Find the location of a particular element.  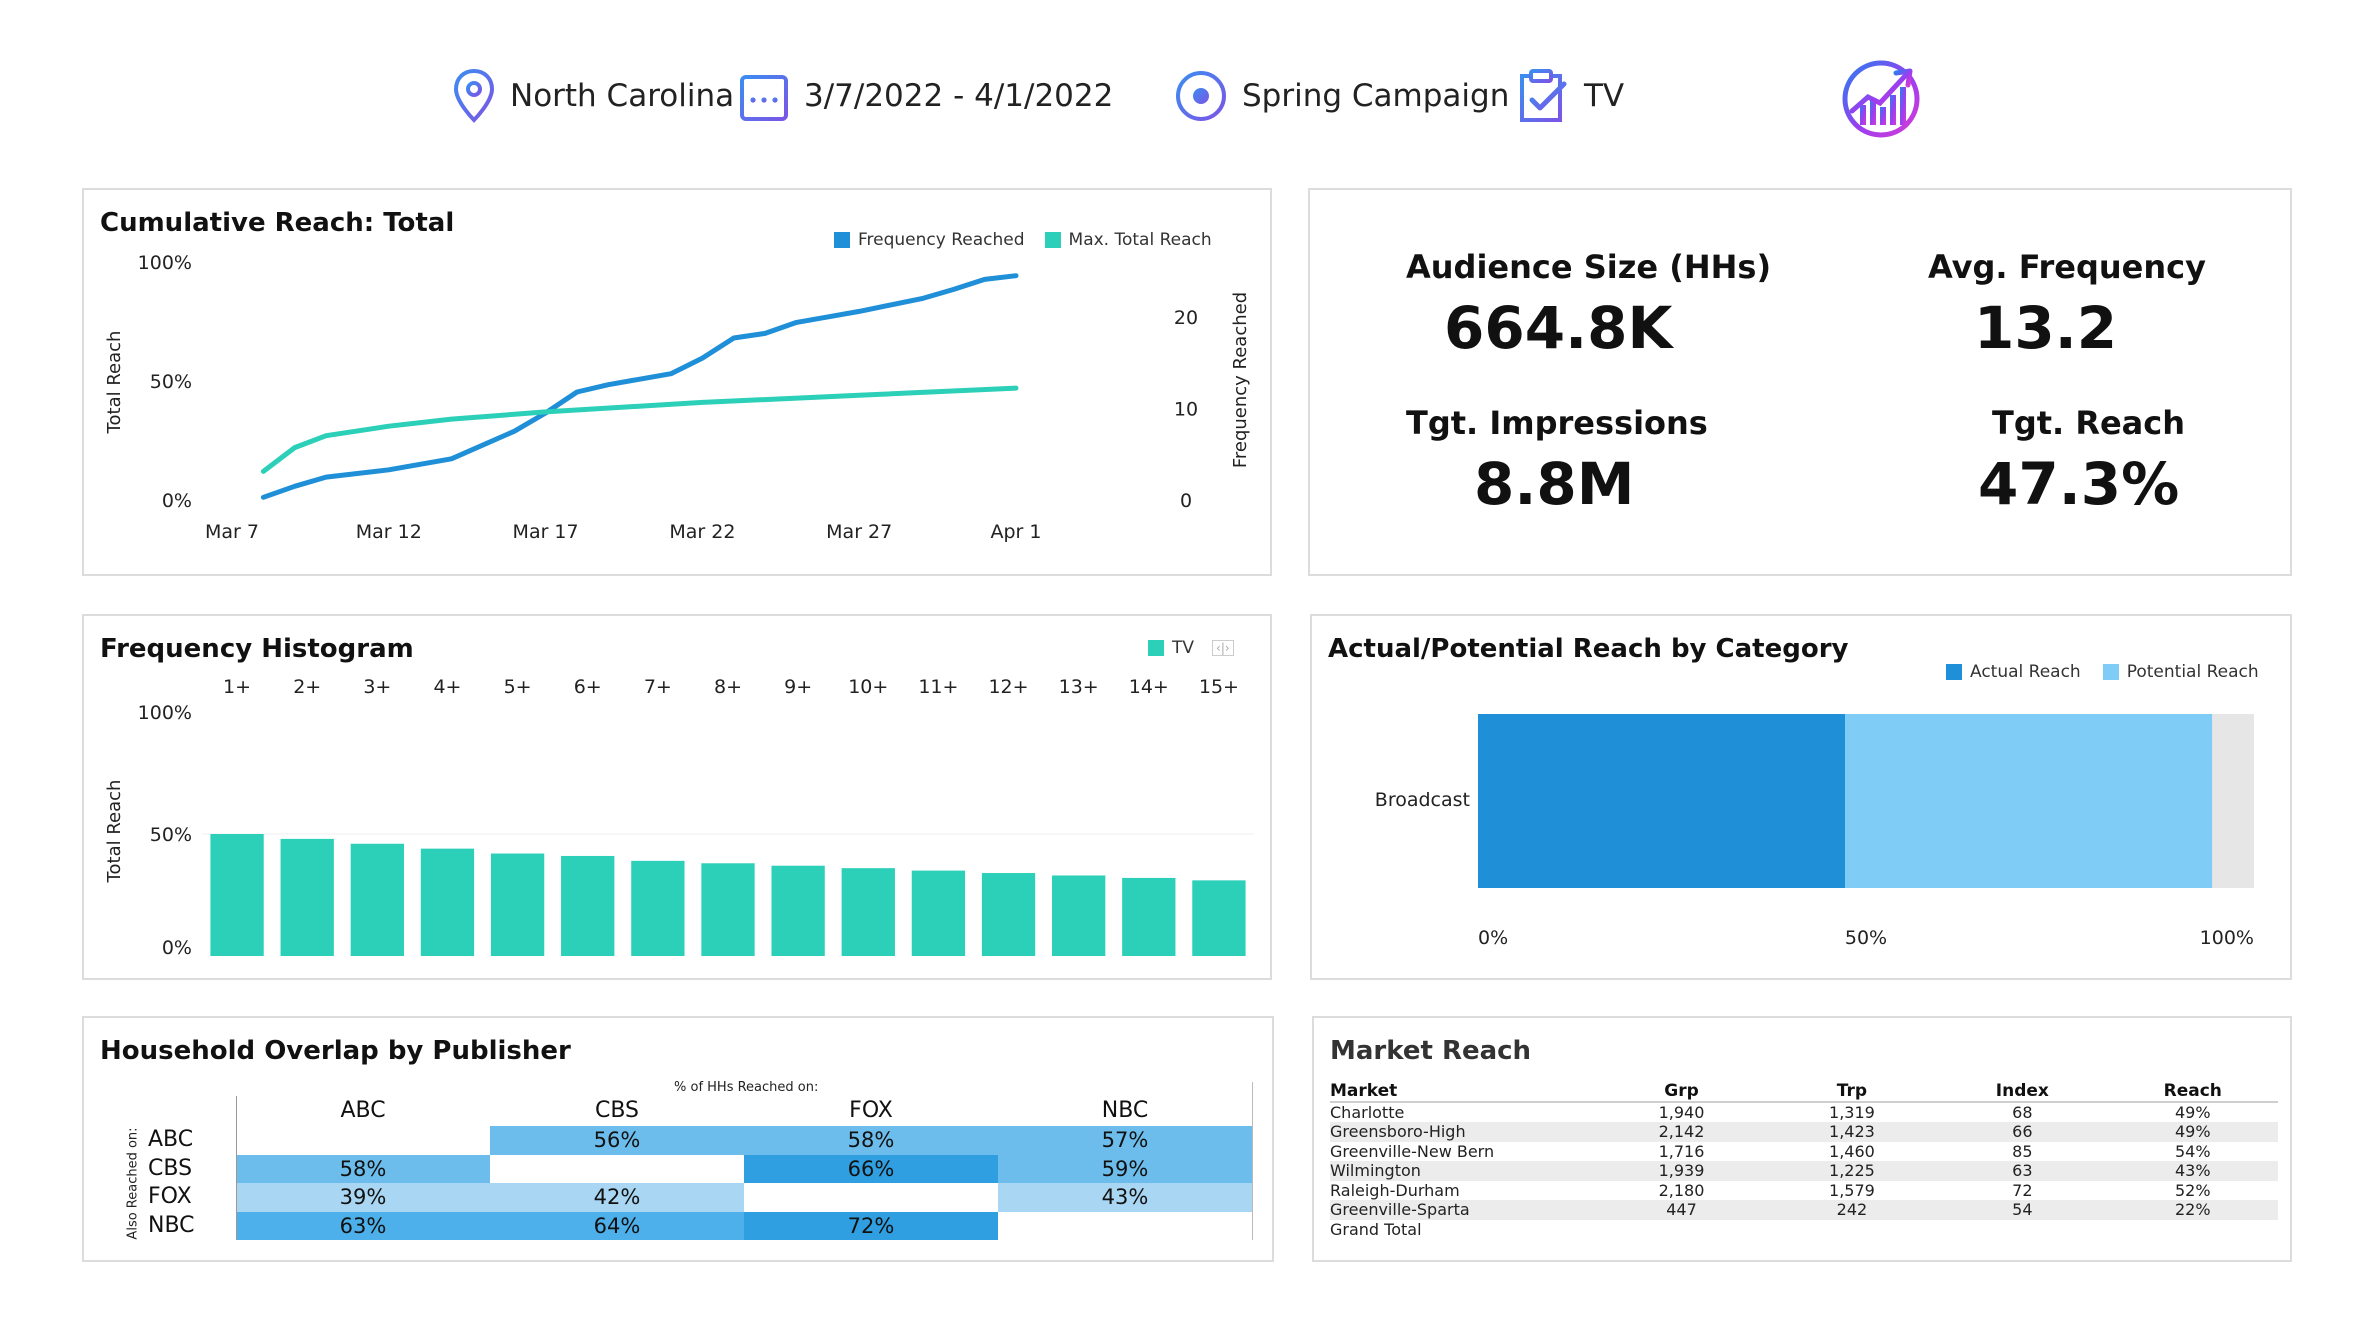

market-column-header: Reach is located at coordinates (2192, 1091).